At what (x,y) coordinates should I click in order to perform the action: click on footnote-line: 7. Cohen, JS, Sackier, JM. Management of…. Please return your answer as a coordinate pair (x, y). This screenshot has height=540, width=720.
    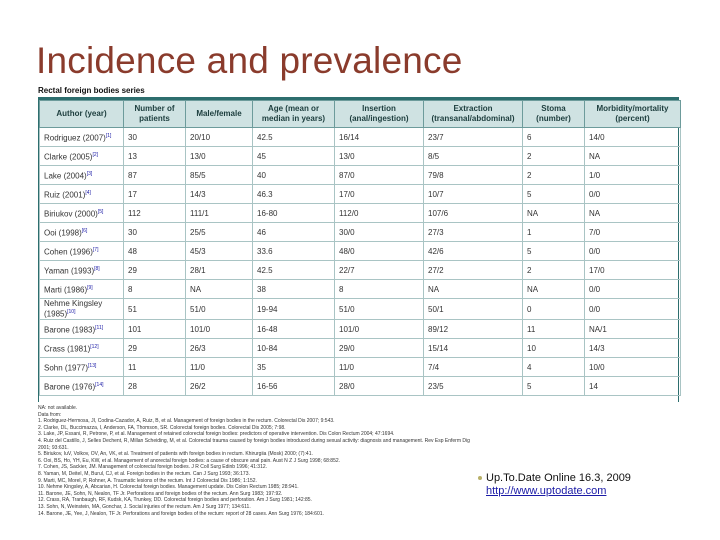
    Looking at the image, I should click on (153, 467).